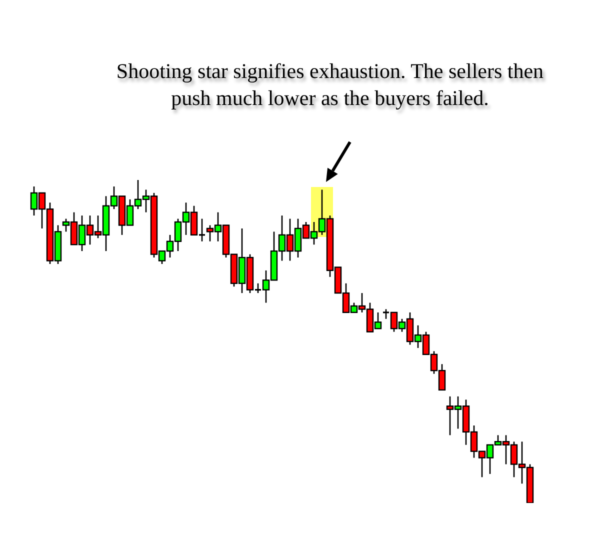 The height and width of the screenshot is (538, 597). I want to click on text: Shooting star signifies exhaustion. The sellers then push much lower as the buyers failed., so click(330, 85).